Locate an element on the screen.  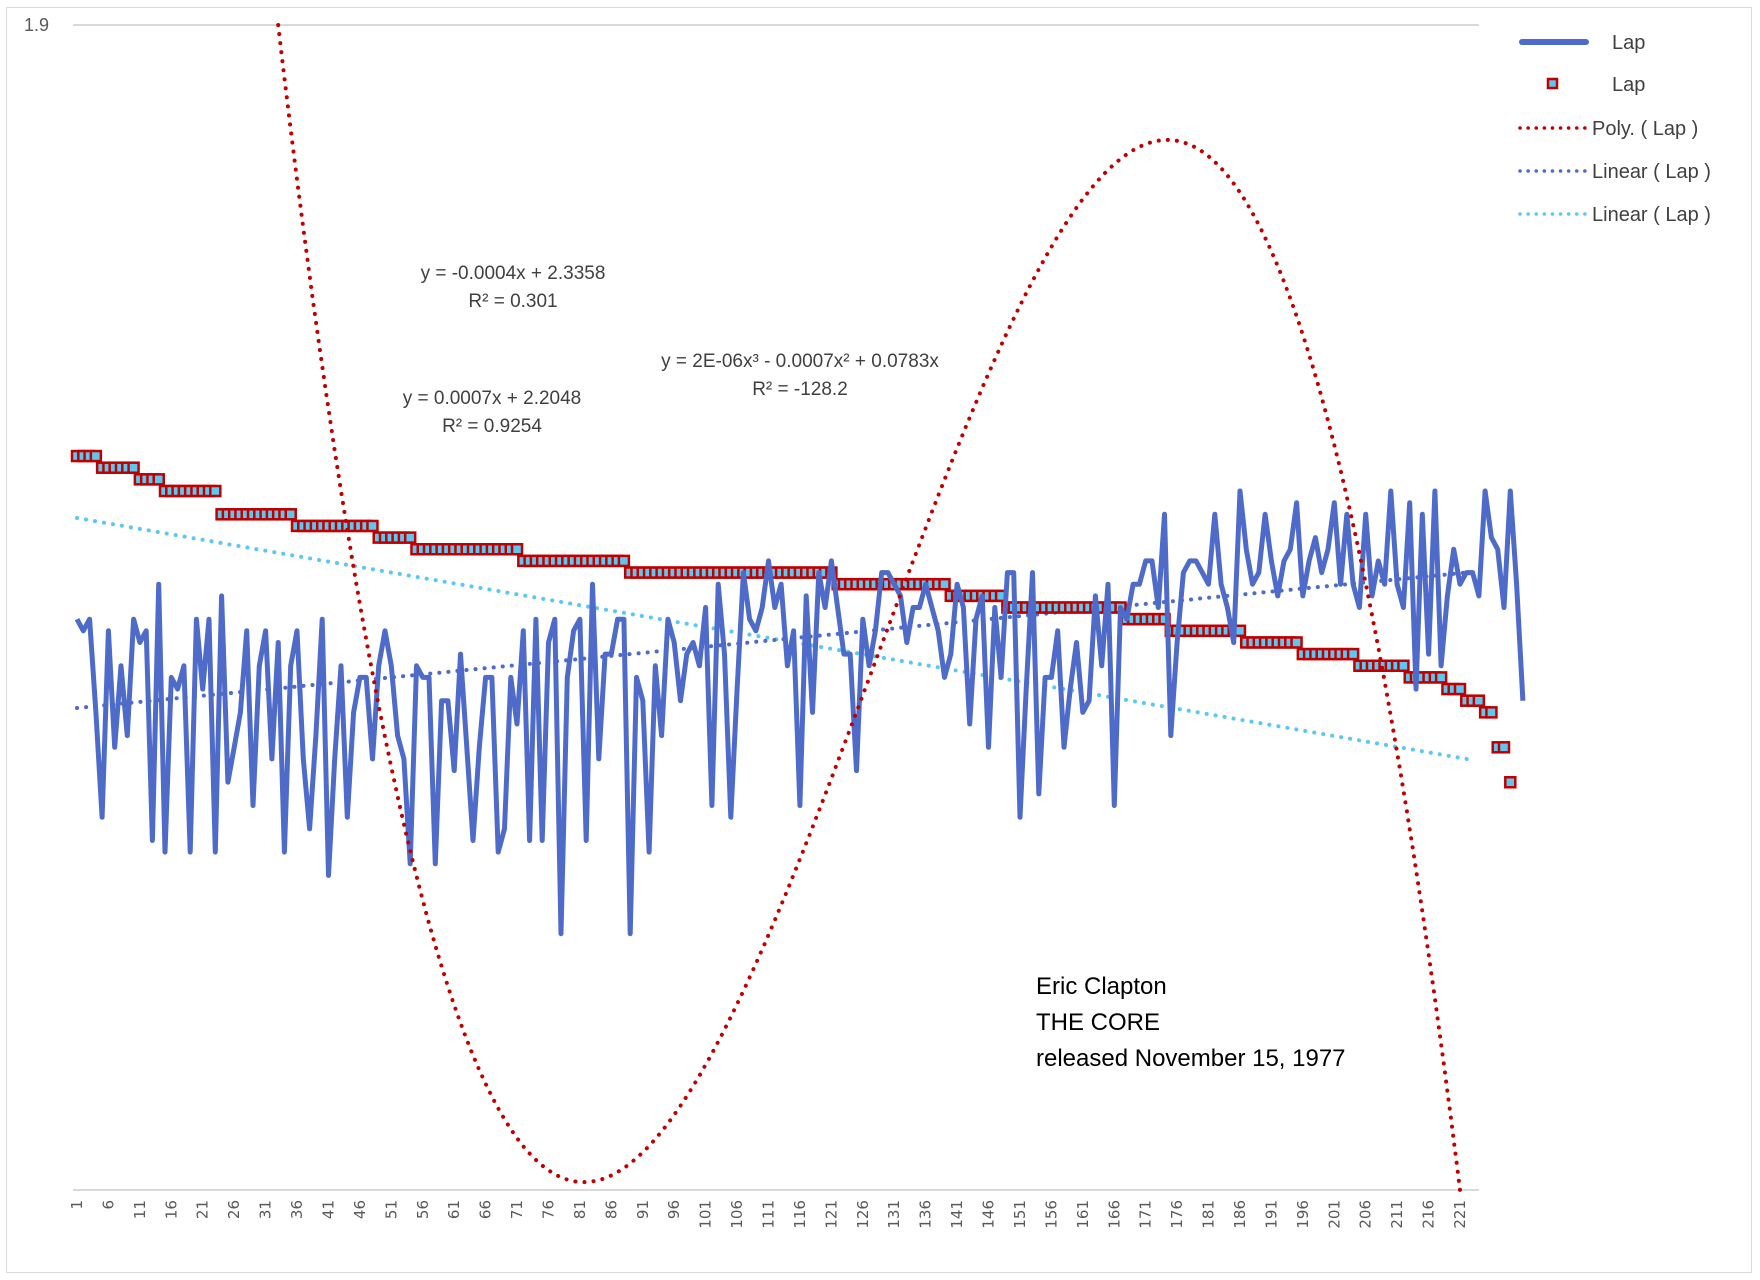
x-tick-label: 191 is located at coordinates (1271, 1214).